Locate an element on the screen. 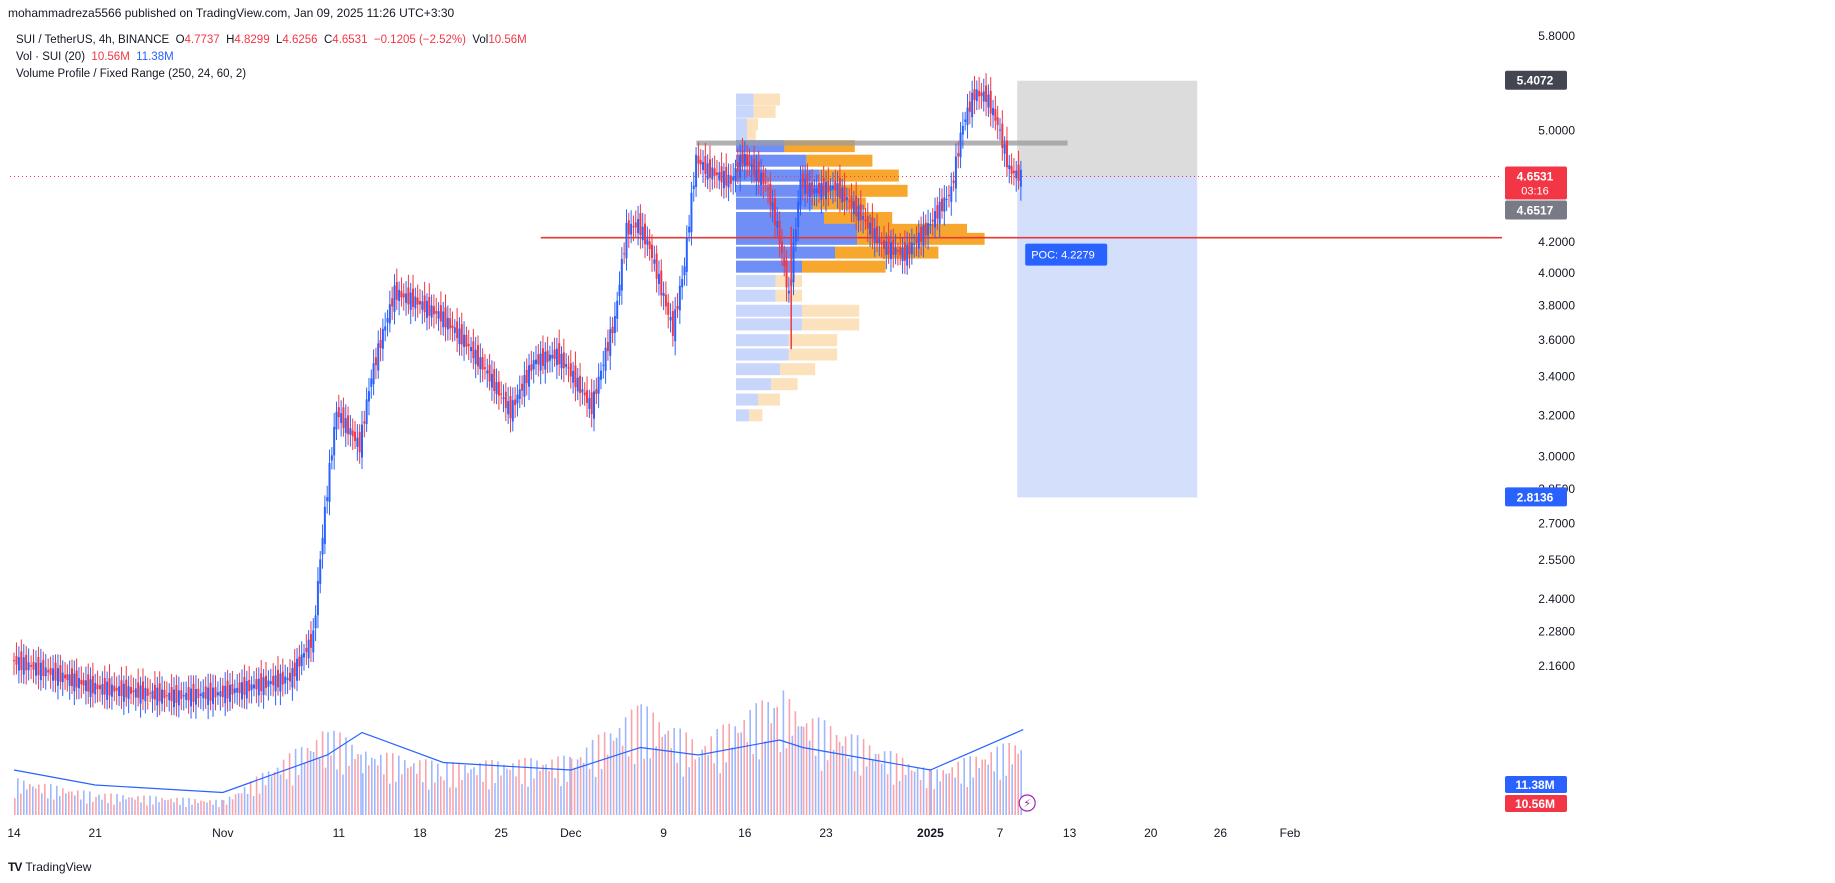 Image resolution: width=1835 pixels, height=883 pixels. footer-brand: TV TradingView is located at coordinates (49, 867).